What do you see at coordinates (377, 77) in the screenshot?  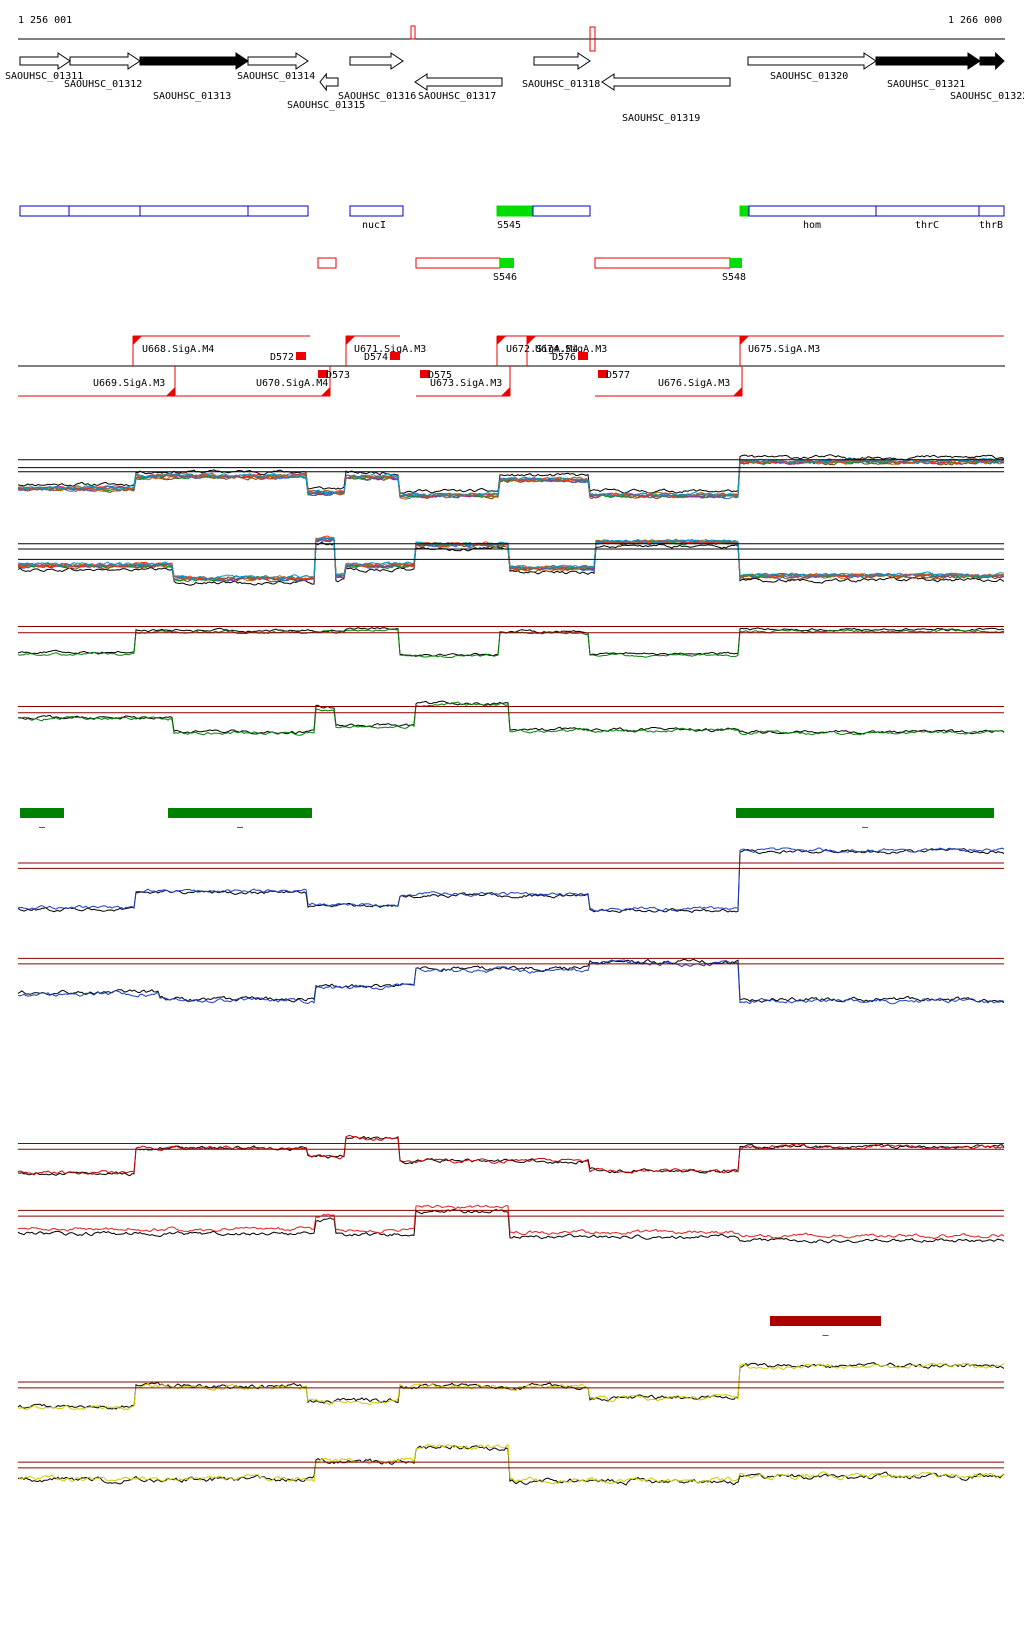 I see `gene-saouhsc_01316: SAOUHSC_01316` at bounding box center [377, 77].